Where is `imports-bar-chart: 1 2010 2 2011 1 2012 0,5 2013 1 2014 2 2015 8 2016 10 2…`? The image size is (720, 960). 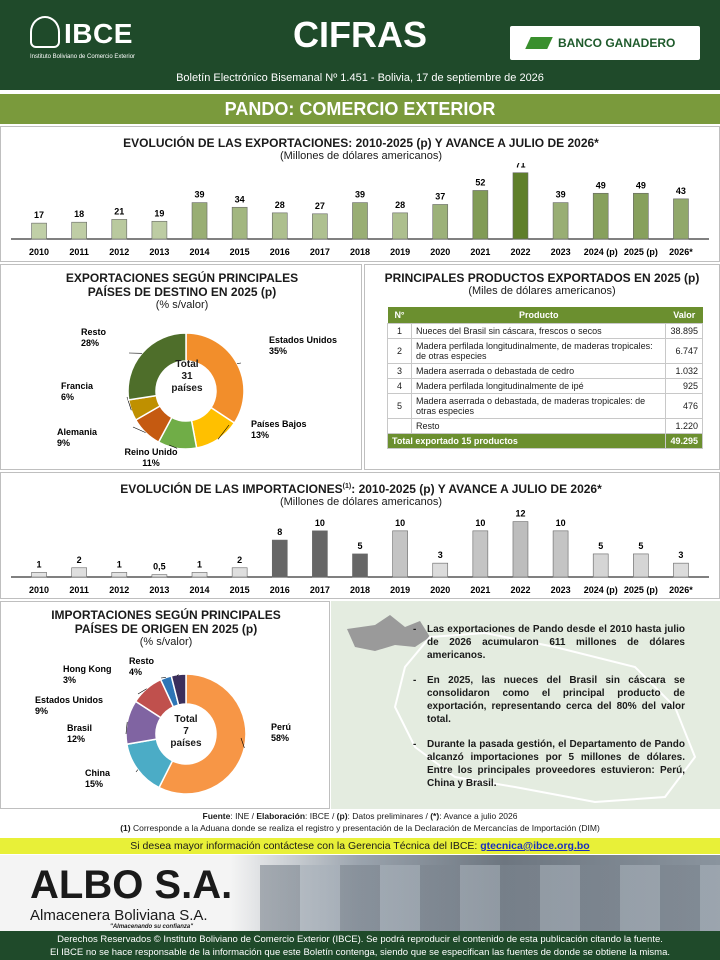 imports-bar-chart: 1 2010 2 2011 1 2012 0,5 2013 1 2014 2 2015 8 2016 10 2… is located at coordinates (360, 552).